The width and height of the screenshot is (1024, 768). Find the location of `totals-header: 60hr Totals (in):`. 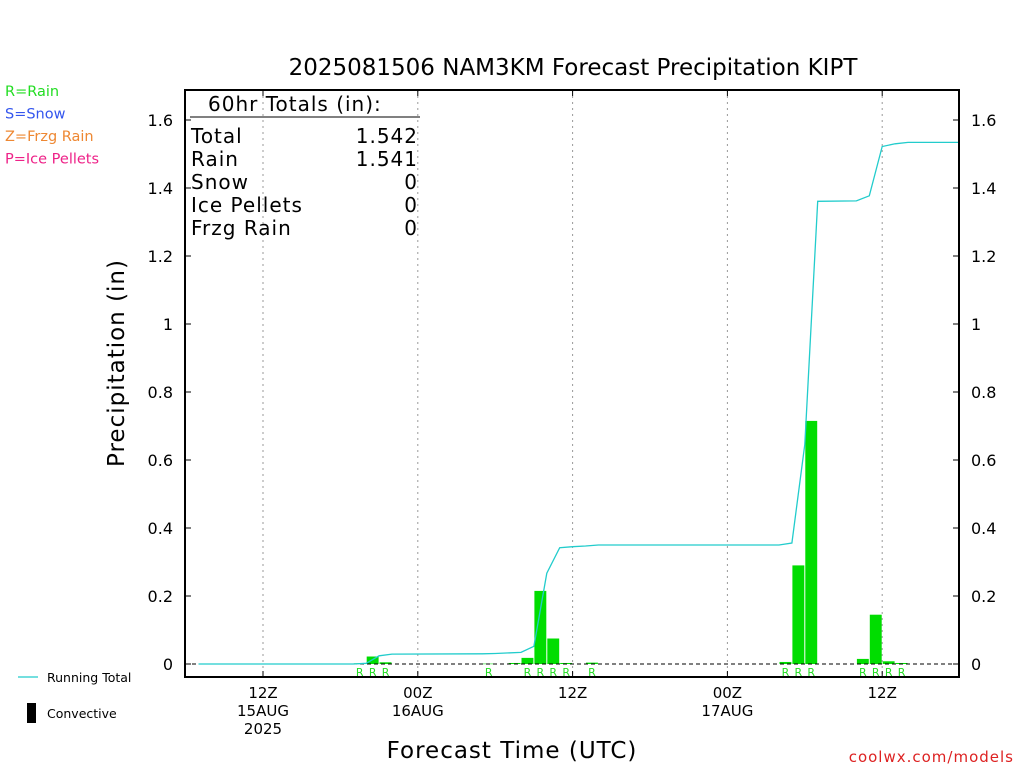

totals-header: 60hr Totals (in): is located at coordinates (295, 104).